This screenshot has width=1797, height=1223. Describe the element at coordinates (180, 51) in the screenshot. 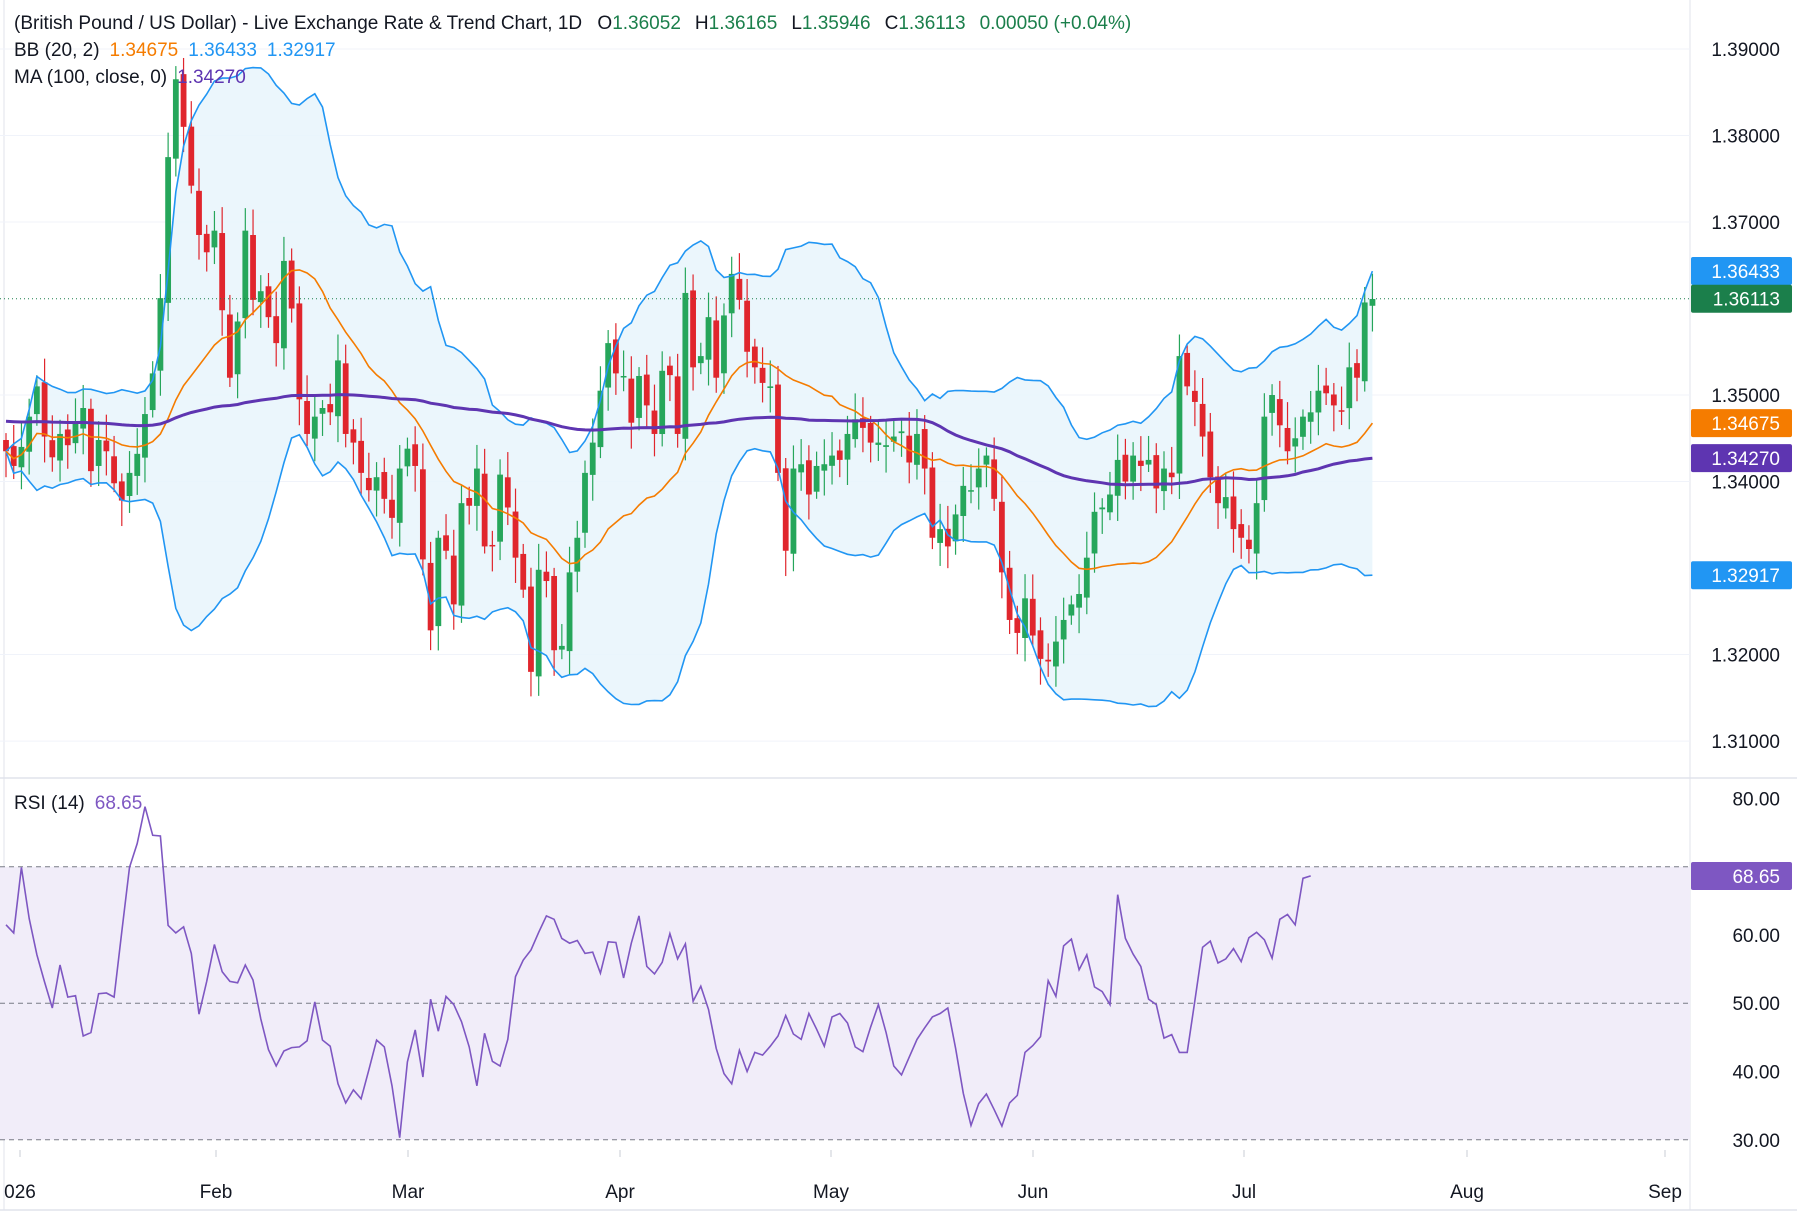

I see `bollinger-legend: BB (20, 2) 1.34675 1.36433 1.32917` at that location.